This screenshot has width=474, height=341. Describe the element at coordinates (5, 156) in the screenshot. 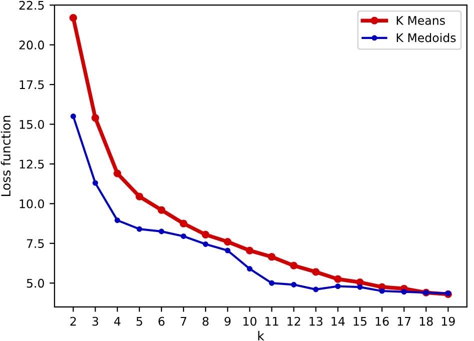

I see `y-axis-title: Loss function` at that location.